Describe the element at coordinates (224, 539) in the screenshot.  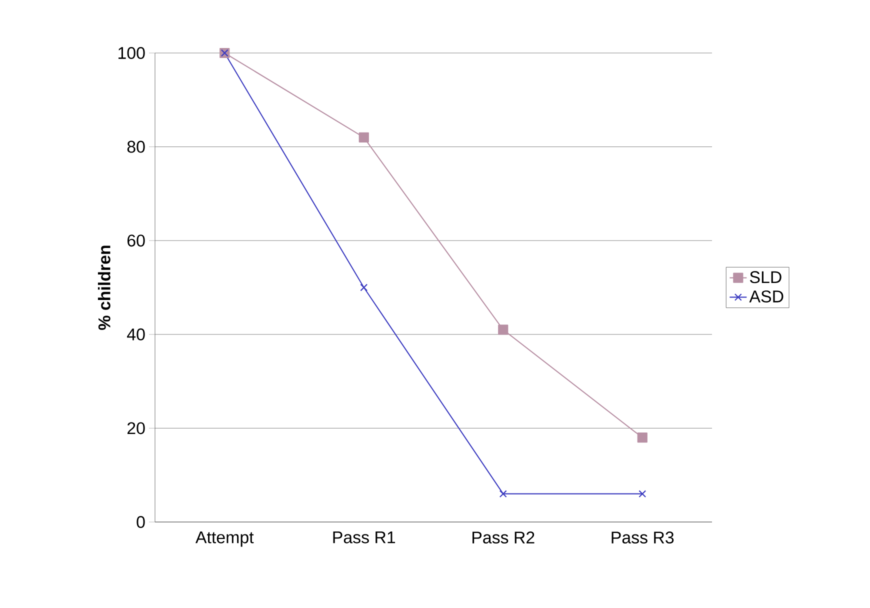
I see `x-tick-label: Attempt` at that location.